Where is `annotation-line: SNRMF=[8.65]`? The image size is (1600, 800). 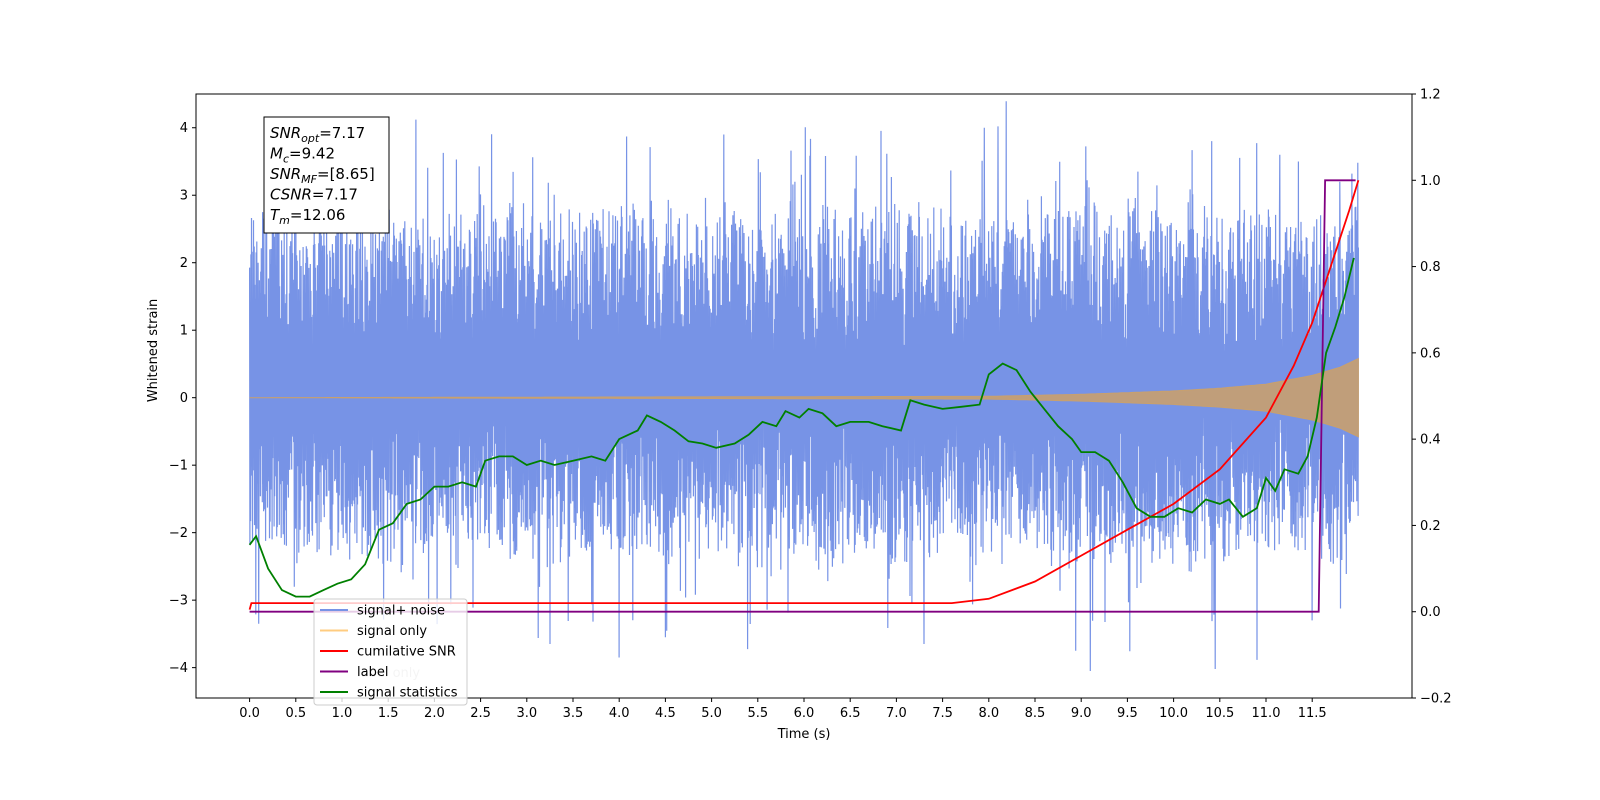
annotation-line: SNRMF=[8.65] is located at coordinates (322, 175).